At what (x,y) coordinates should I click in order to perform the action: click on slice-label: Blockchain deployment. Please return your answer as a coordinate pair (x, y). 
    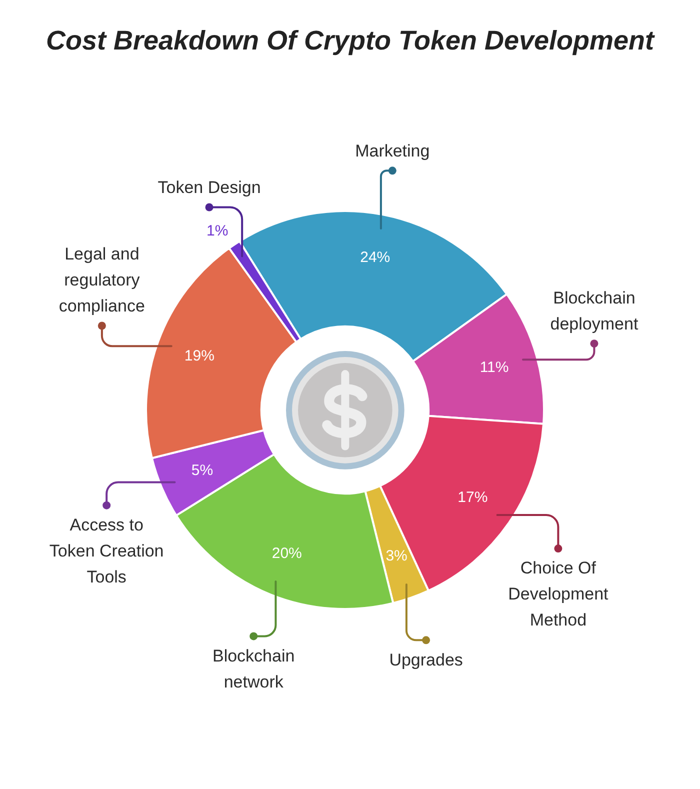
    Looking at the image, I should click on (594, 311).